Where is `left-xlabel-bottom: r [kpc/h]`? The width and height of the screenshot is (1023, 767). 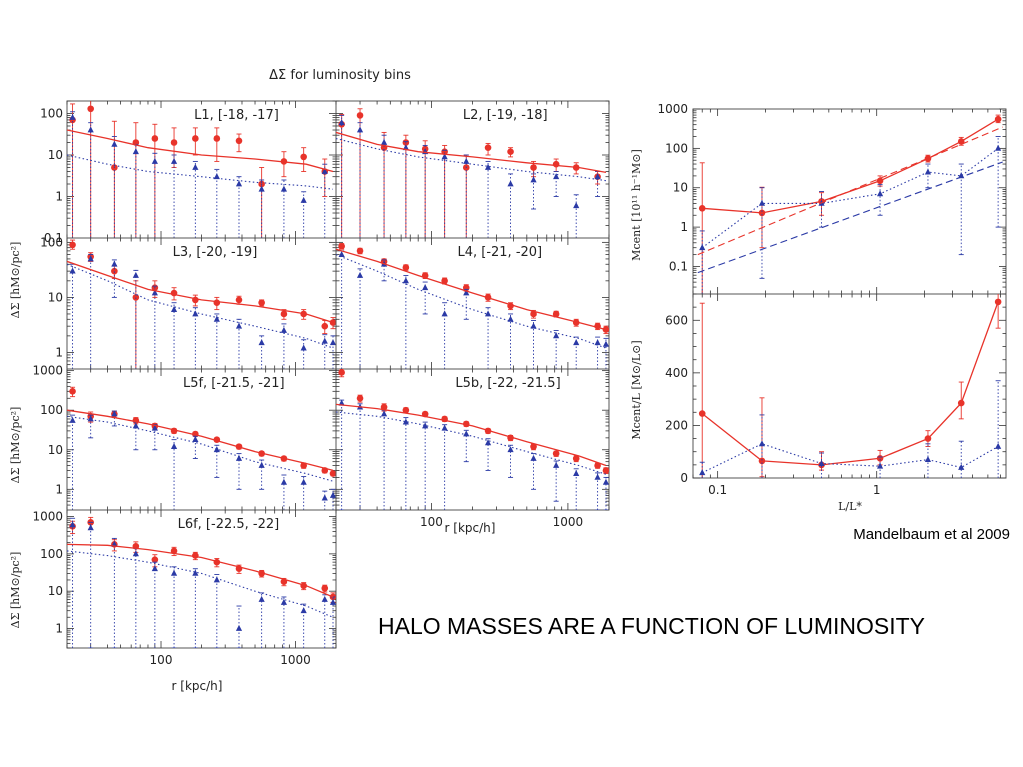
left-xlabel-bottom: r [kpc/h] is located at coordinates (197, 686).